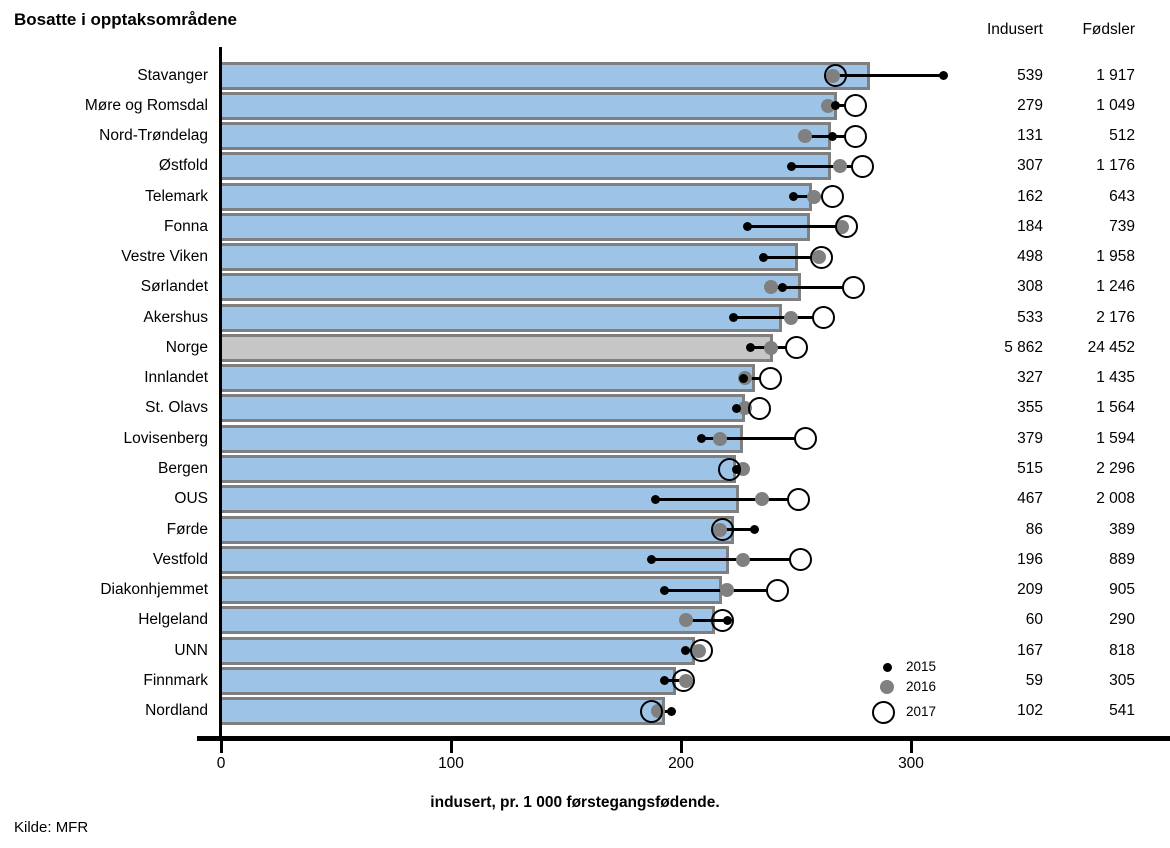 This screenshot has height=848, width=1170. Describe the element at coordinates (1111, 347) in the screenshot. I see `value-fodsler: 24 452` at that location.